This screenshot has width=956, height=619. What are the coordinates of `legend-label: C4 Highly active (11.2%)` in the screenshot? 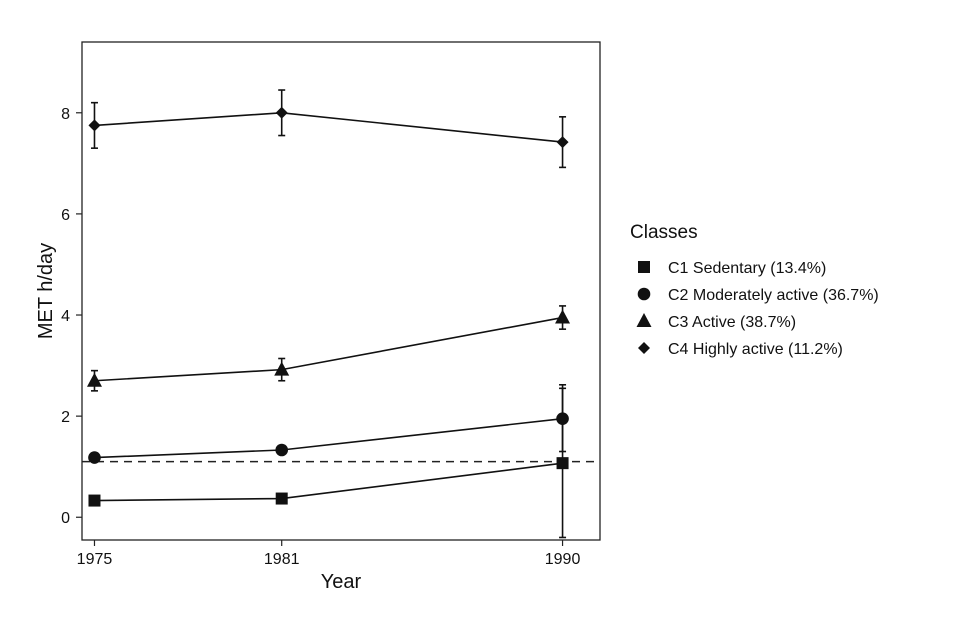 It's located at (755, 349).